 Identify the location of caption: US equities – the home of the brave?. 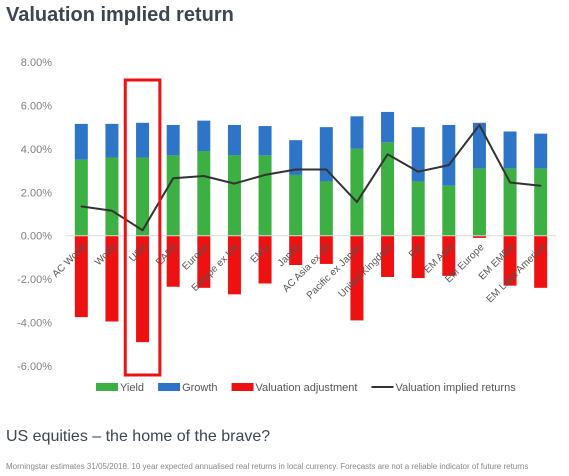
(138, 436).